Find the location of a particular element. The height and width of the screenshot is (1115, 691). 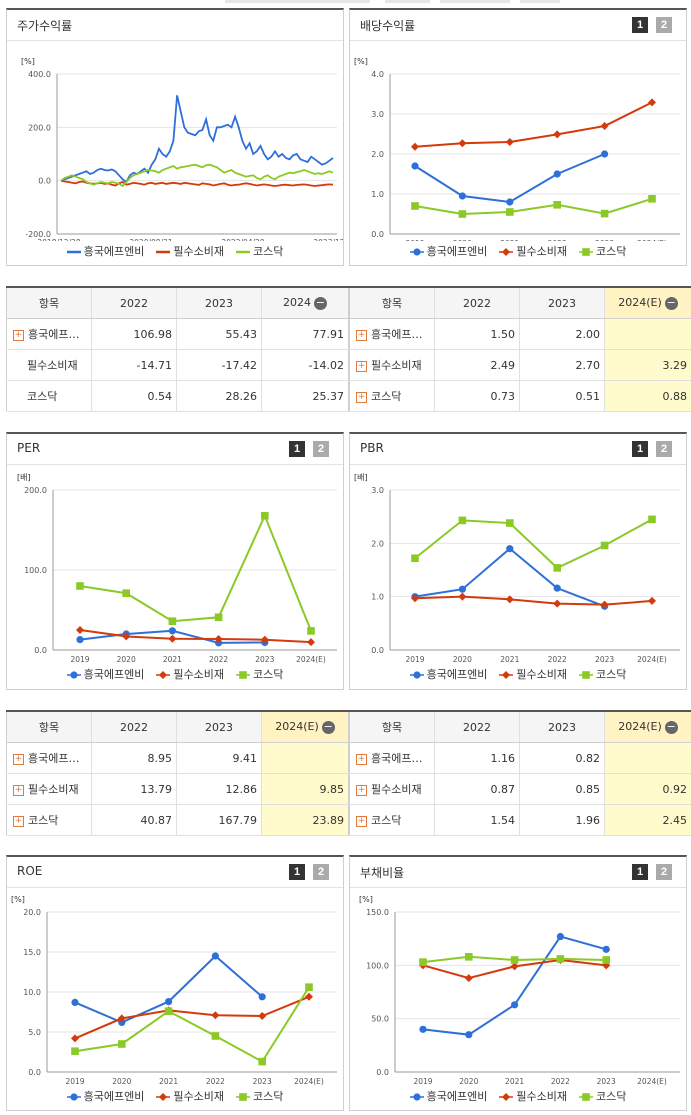

table-cell: 1.96 is located at coordinates (562, 820).